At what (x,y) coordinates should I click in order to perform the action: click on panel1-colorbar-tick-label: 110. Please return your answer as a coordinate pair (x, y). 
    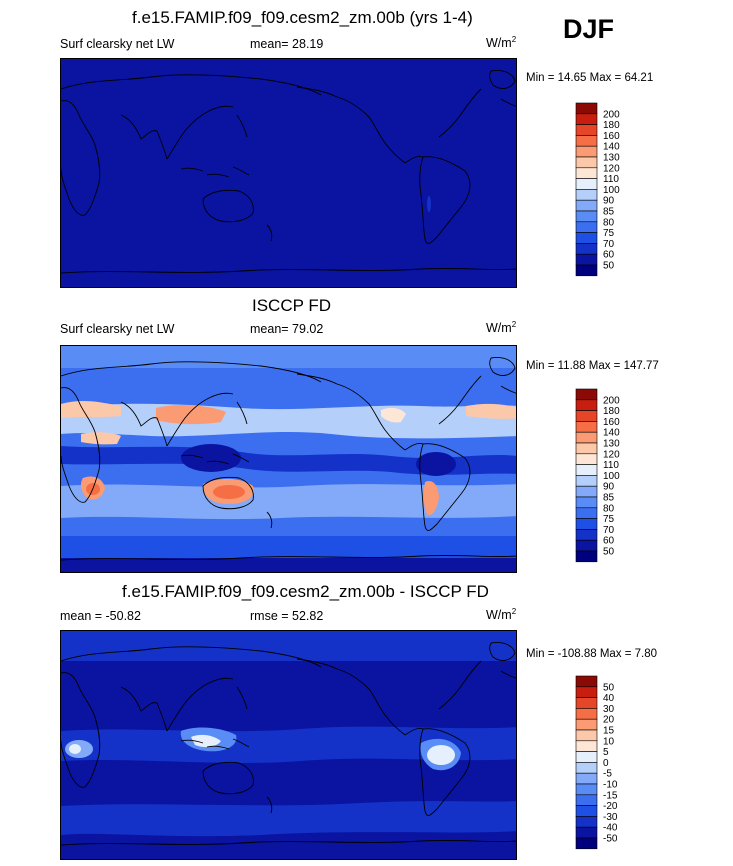
    Looking at the image, I should click on (611, 179).